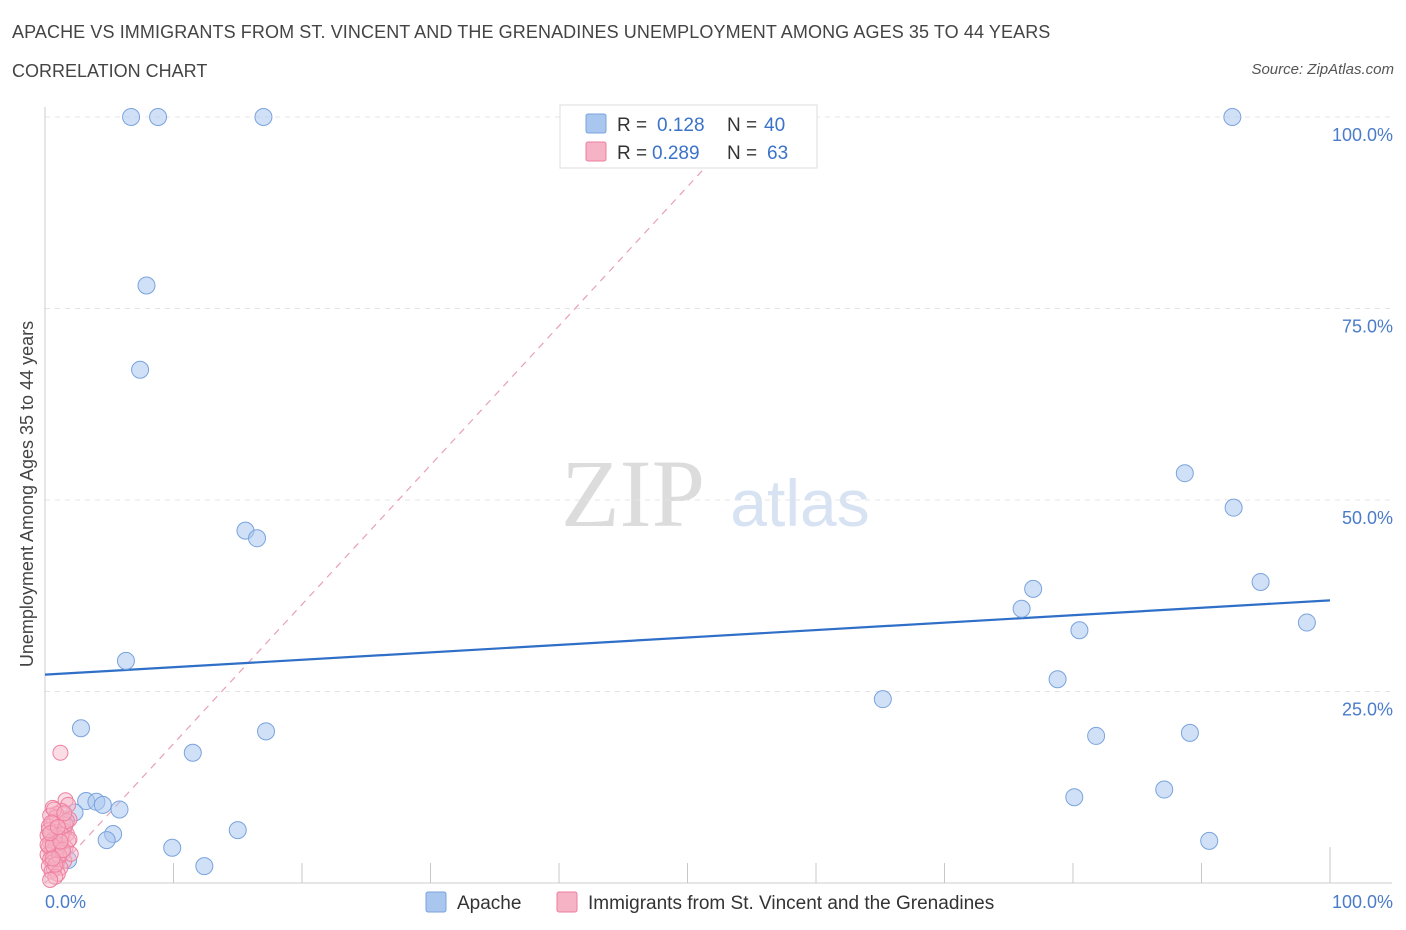  Describe the element at coordinates (567, 902) in the screenshot. I see `legend-bottom-swatch-st-vincent` at that location.